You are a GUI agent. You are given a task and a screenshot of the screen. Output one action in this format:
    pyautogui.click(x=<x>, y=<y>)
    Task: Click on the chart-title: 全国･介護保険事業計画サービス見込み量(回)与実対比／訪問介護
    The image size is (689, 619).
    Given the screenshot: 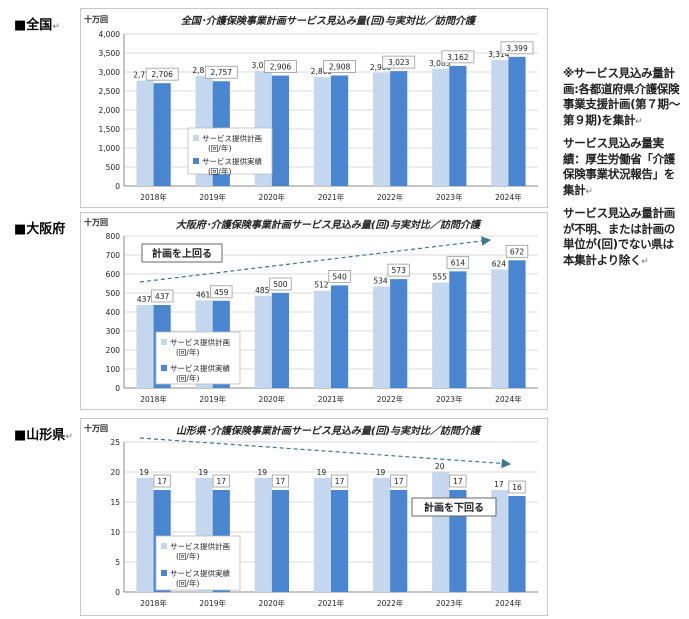 What is the action you would take?
    pyautogui.click(x=329, y=21)
    